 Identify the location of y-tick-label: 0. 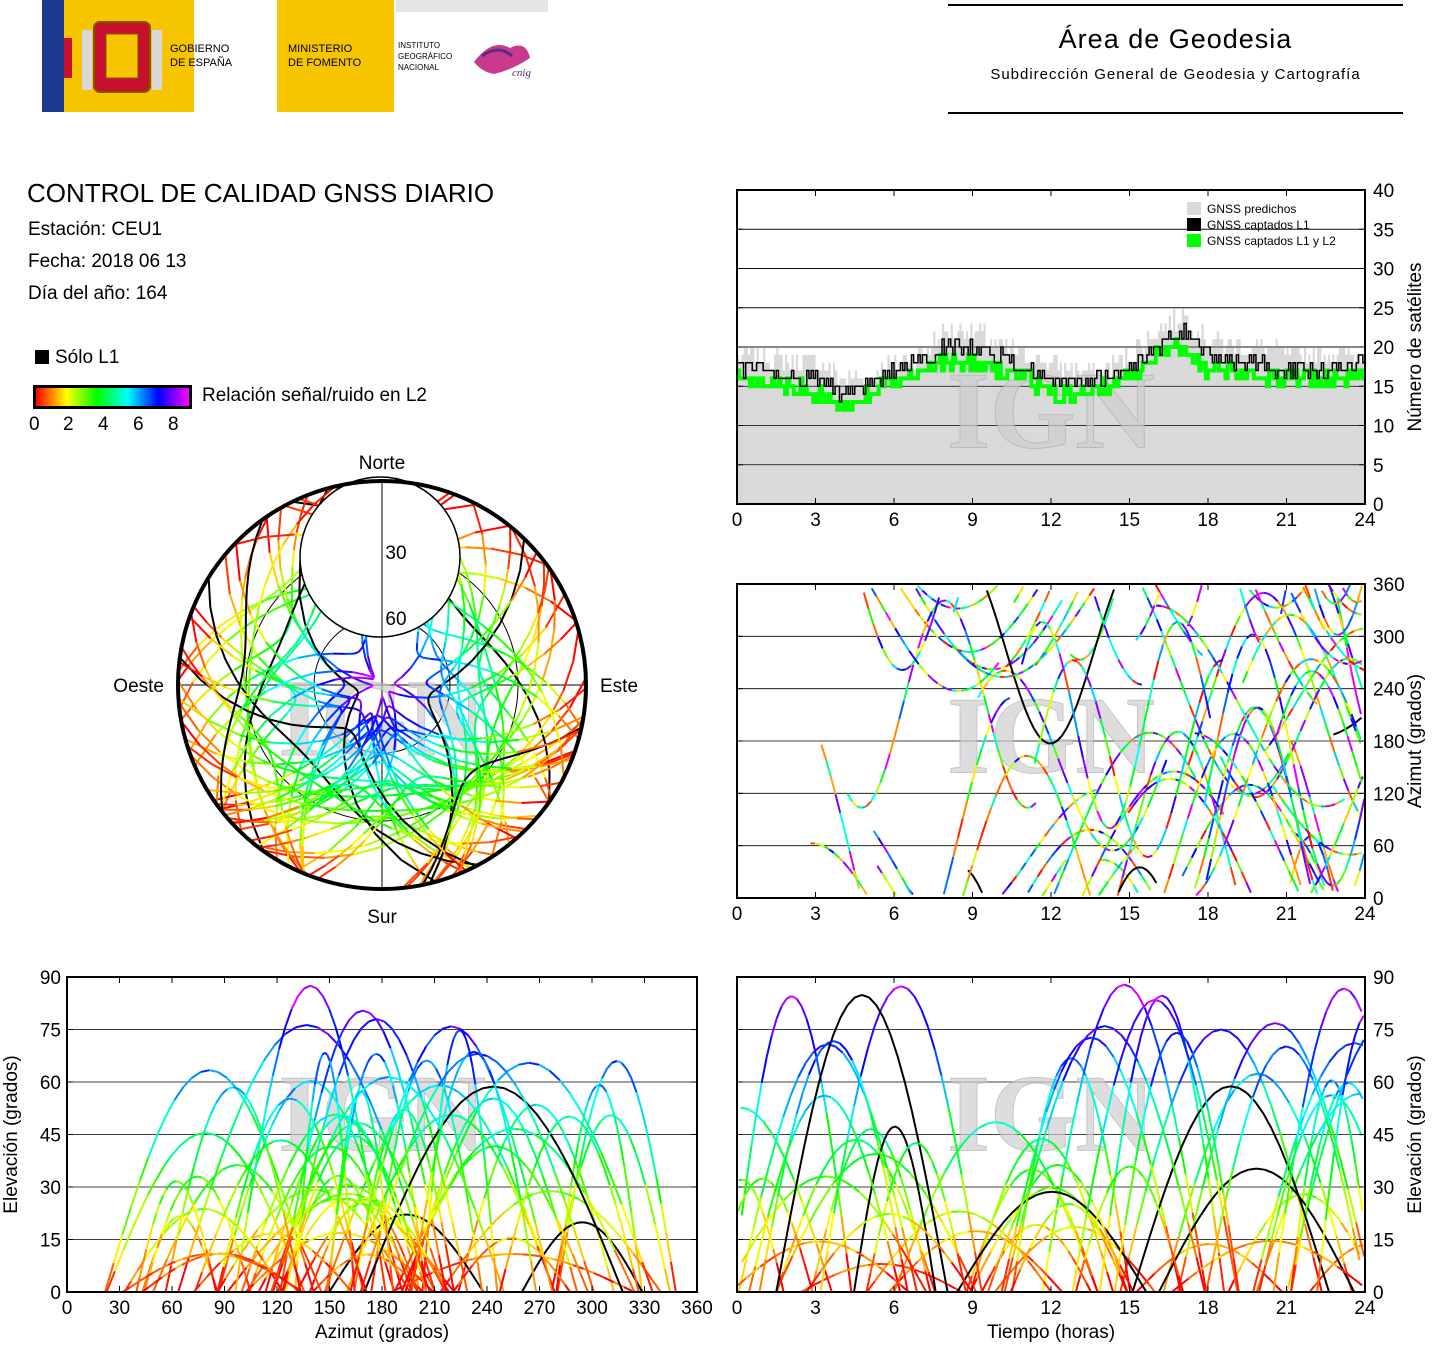
(55, 1293).